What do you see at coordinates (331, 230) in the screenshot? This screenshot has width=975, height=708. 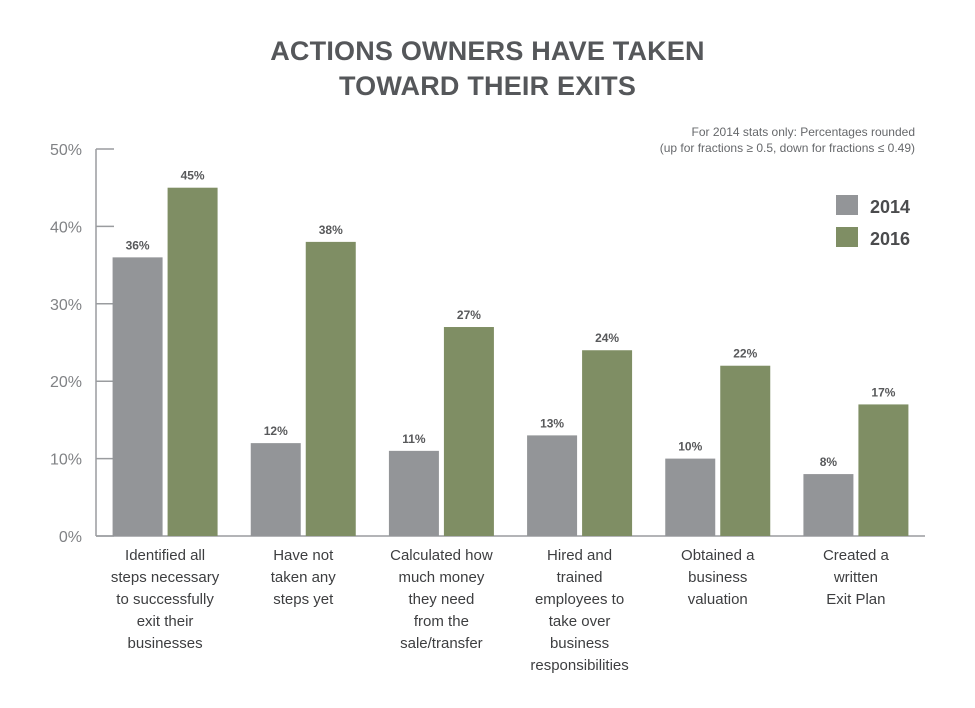 I see `value-label-2016: 38%` at bounding box center [331, 230].